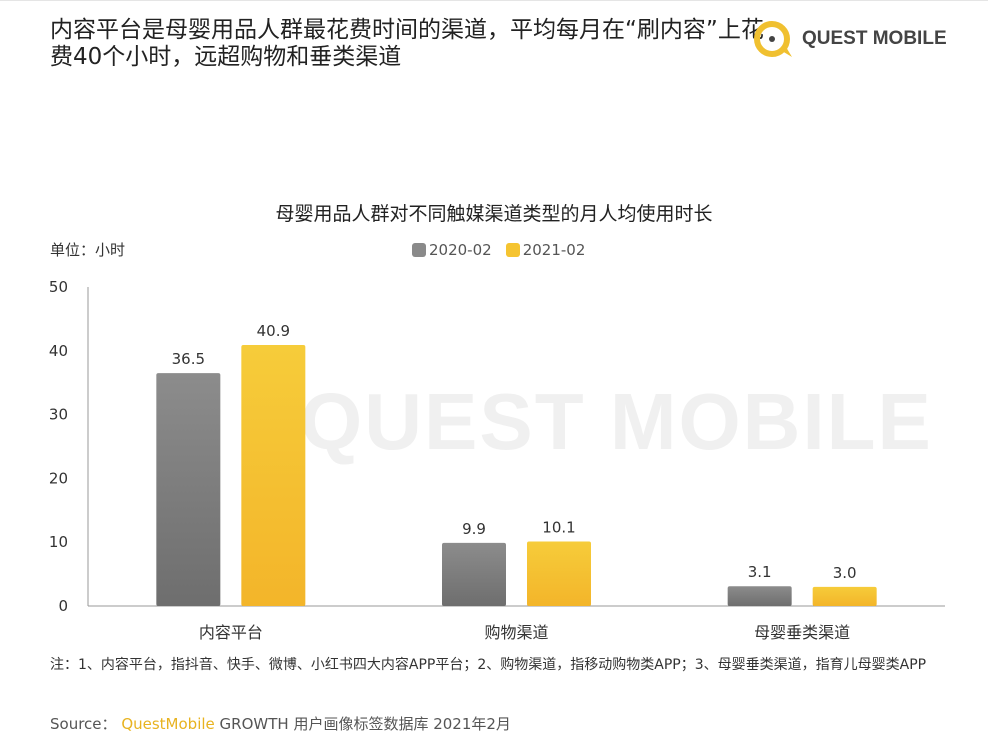  Describe the element at coordinates (558, 528) in the screenshot. I see `data-label: 10.1` at that location.